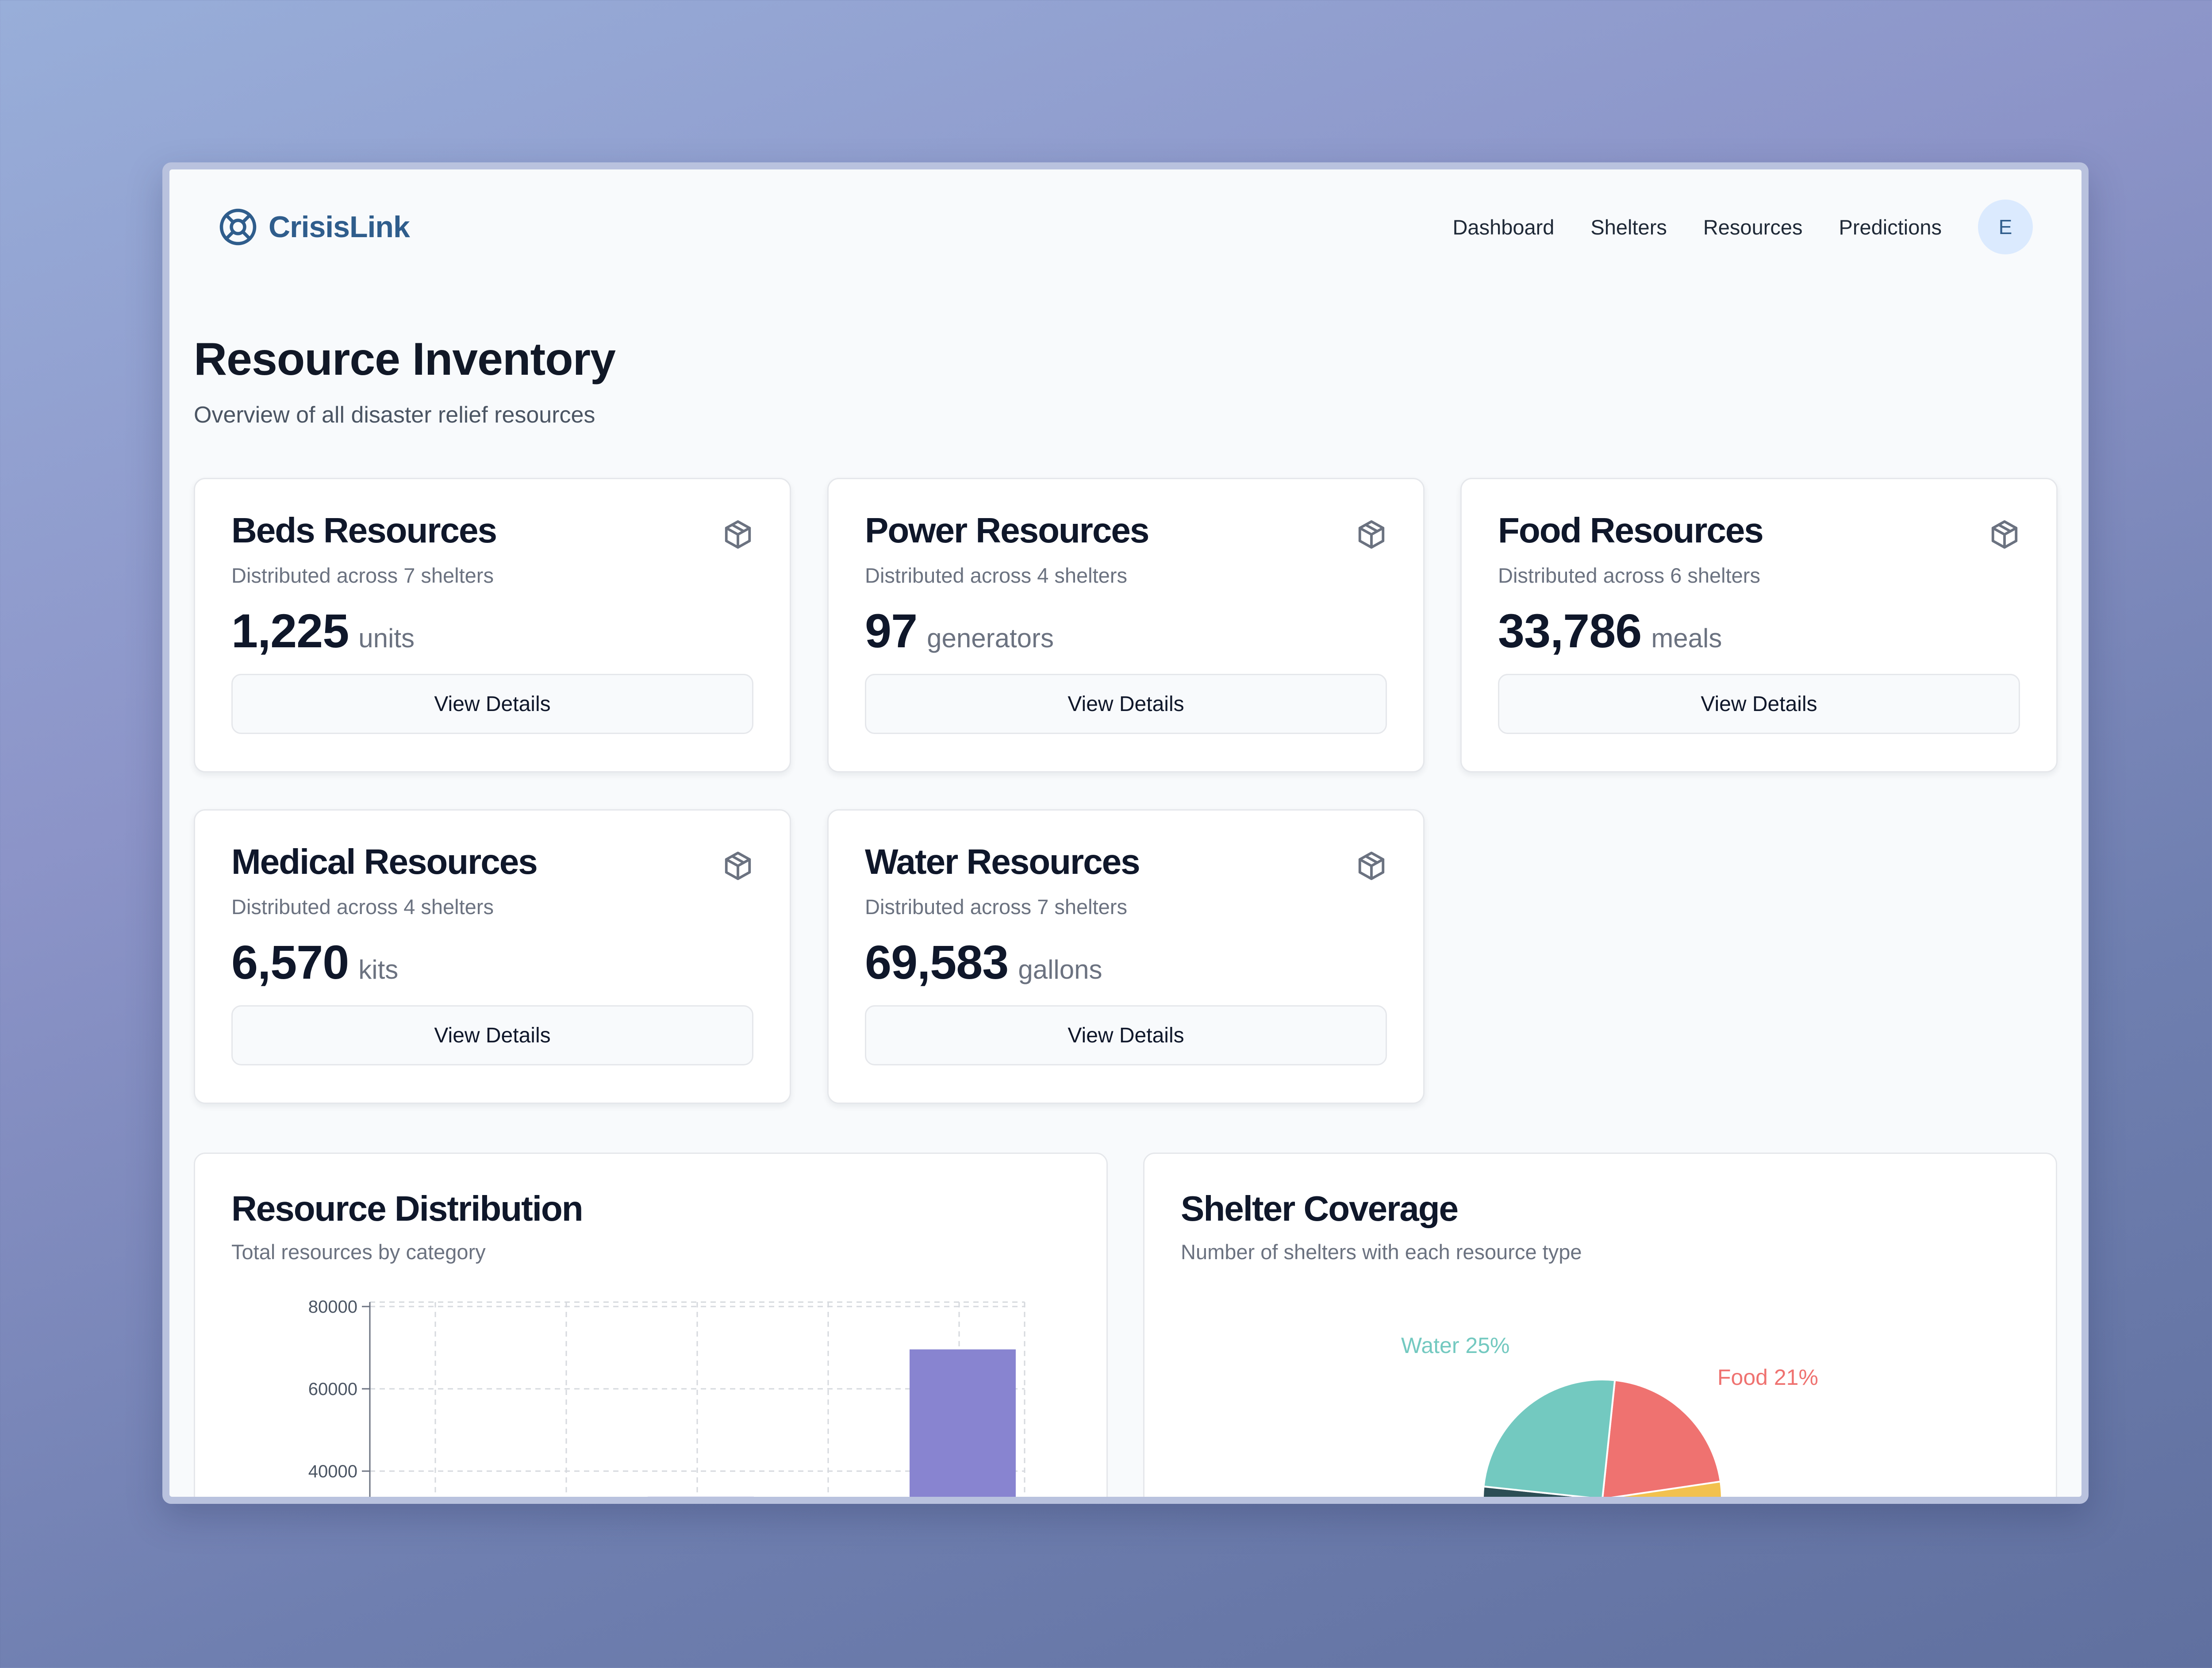  I want to click on bar, so click(963, 1423).